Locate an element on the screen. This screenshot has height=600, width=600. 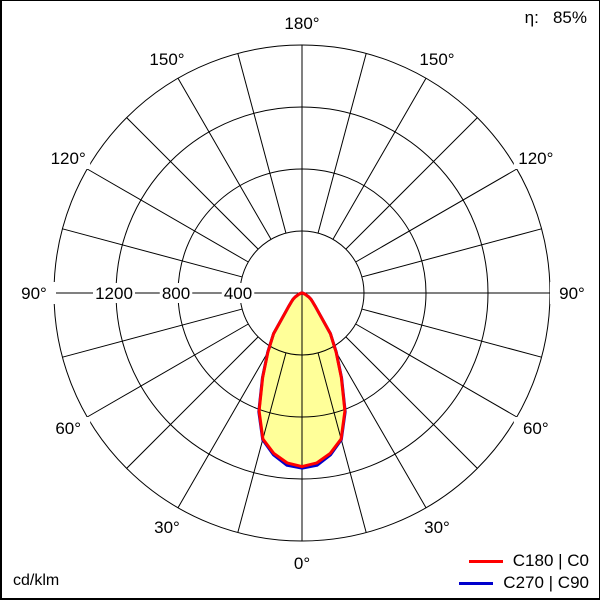
legend: C180 | C0 C270 | C90 is located at coordinates (524, 572).